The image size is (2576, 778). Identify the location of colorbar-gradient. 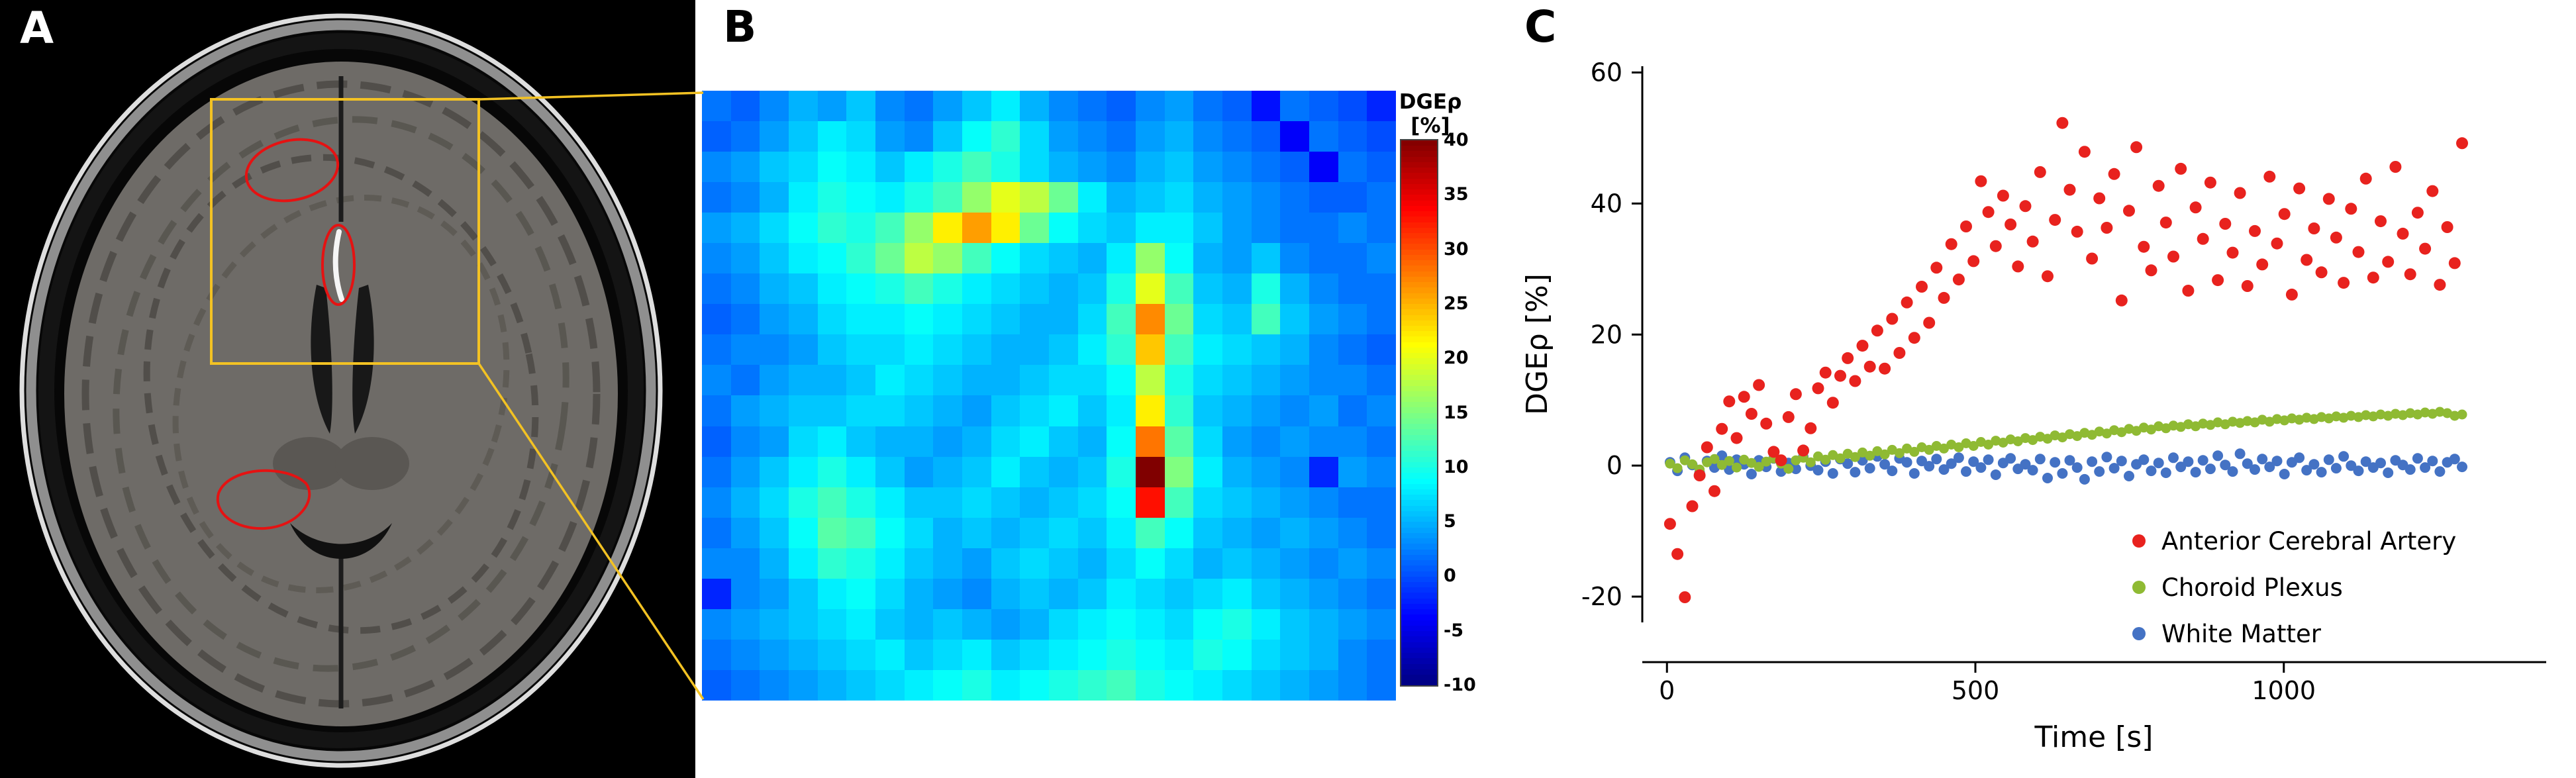
(1419, 413).